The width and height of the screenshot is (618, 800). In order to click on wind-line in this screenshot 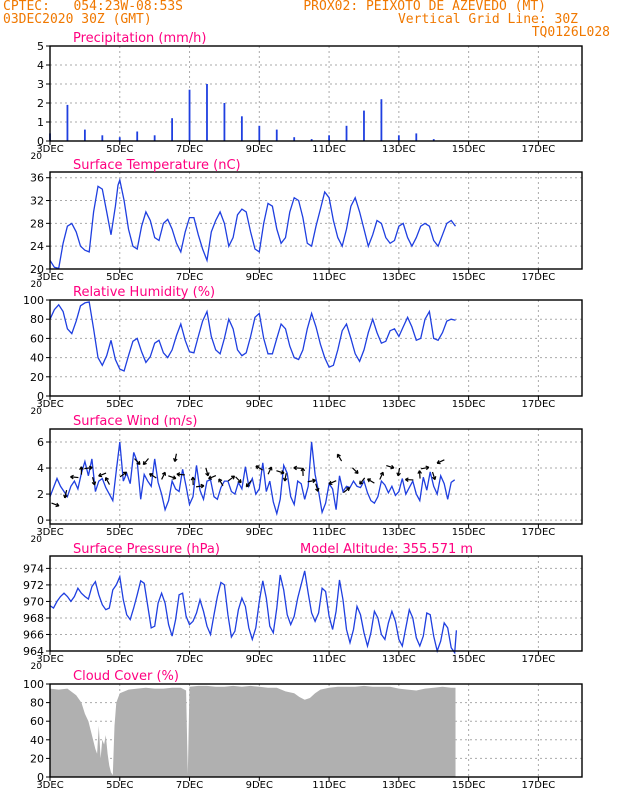, I will do `click(252, 479)`.